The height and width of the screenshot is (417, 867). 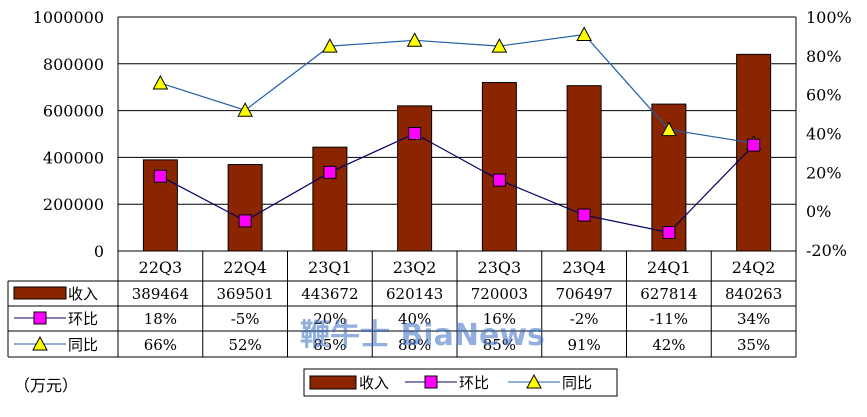 I want to click on revenue-key-swatch, so click(x=40, y=293).